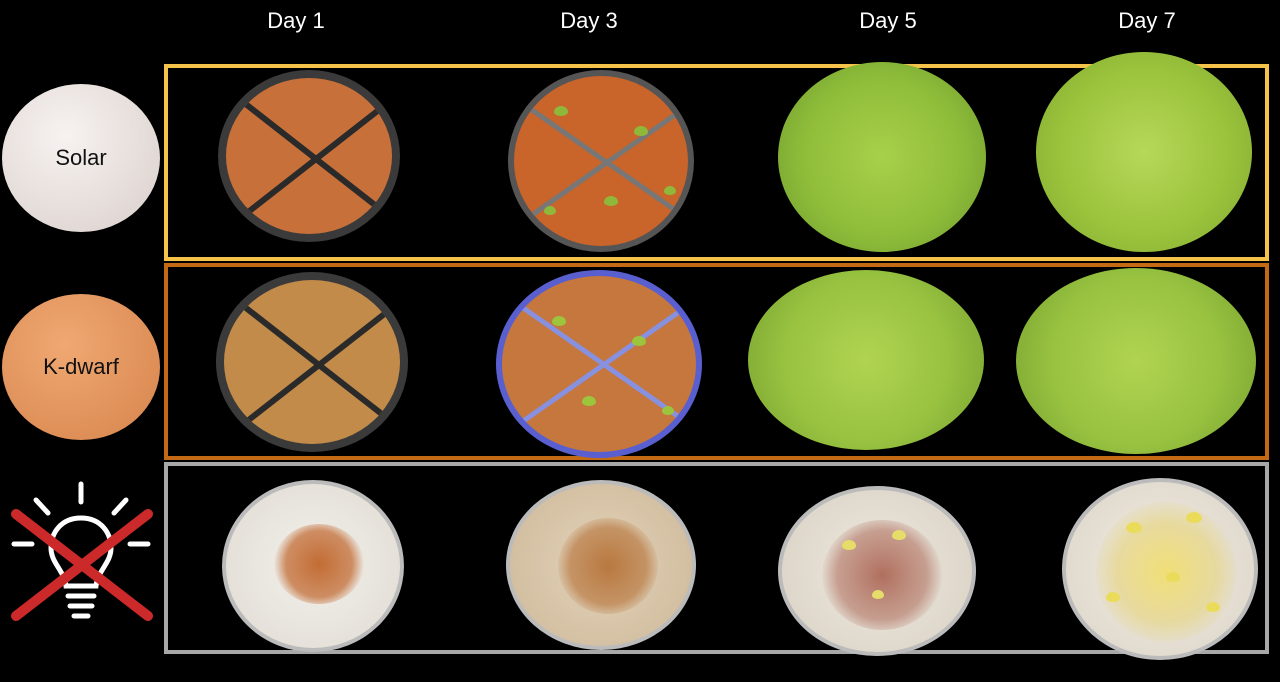  Describe the element at coordinates (601, 161) in the screenshot. I see `solar-day3-dish` at that location.